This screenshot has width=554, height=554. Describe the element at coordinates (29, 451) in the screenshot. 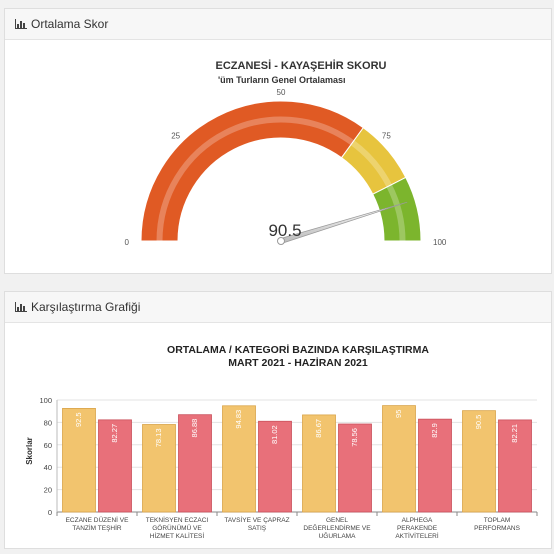

I see `y-axis-label: Skorlar` at that location.